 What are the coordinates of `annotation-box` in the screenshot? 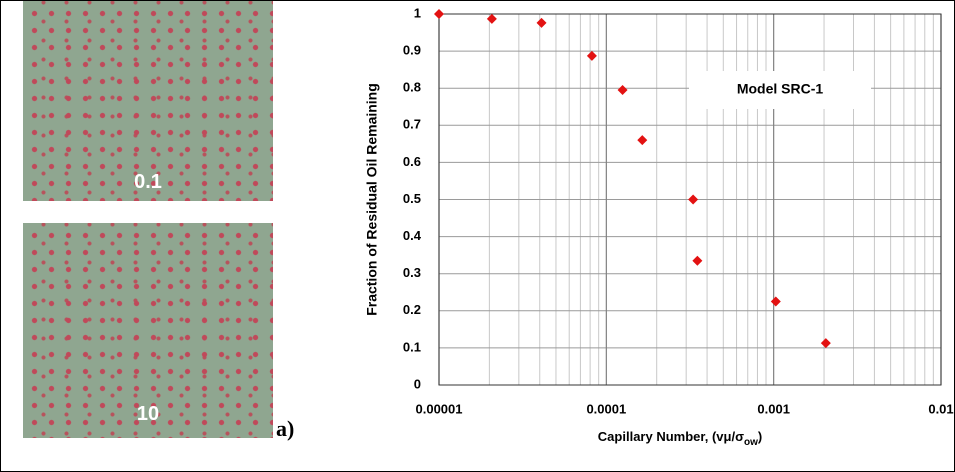 It's located at (780, 90).